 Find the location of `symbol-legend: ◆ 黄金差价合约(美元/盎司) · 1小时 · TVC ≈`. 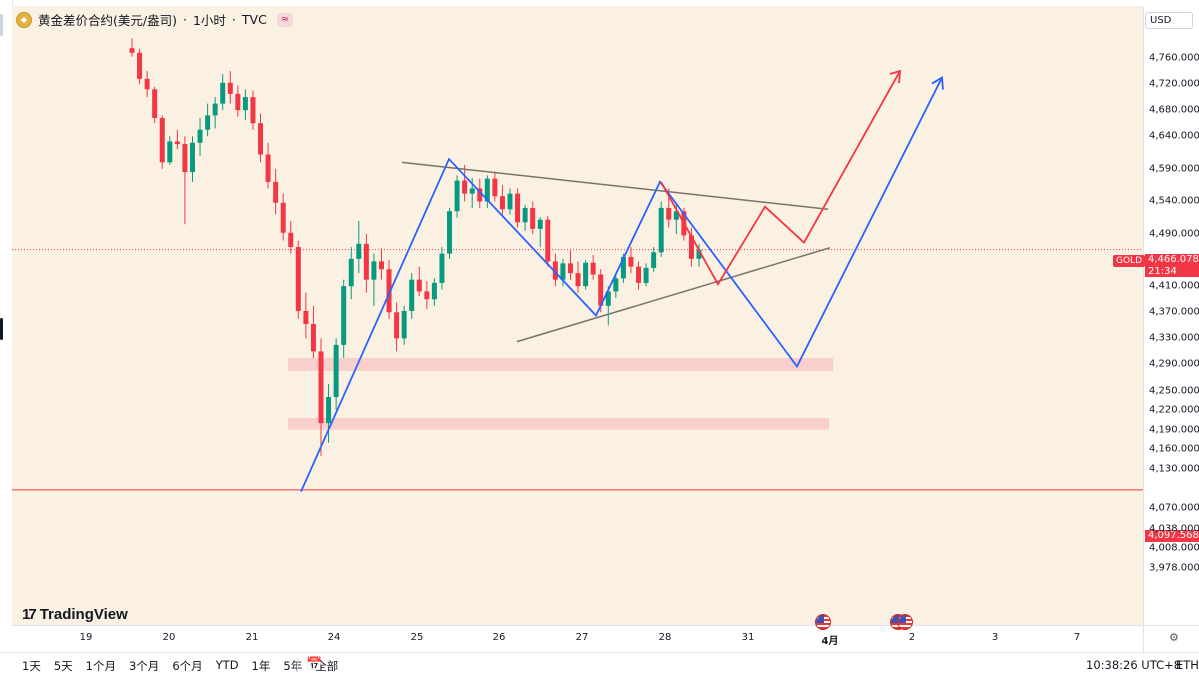

symbol-legend: ◆ 黄金差价合约(美元/盎司) · 1小时 · TVC ≈ is located at coordinates (155, 19).